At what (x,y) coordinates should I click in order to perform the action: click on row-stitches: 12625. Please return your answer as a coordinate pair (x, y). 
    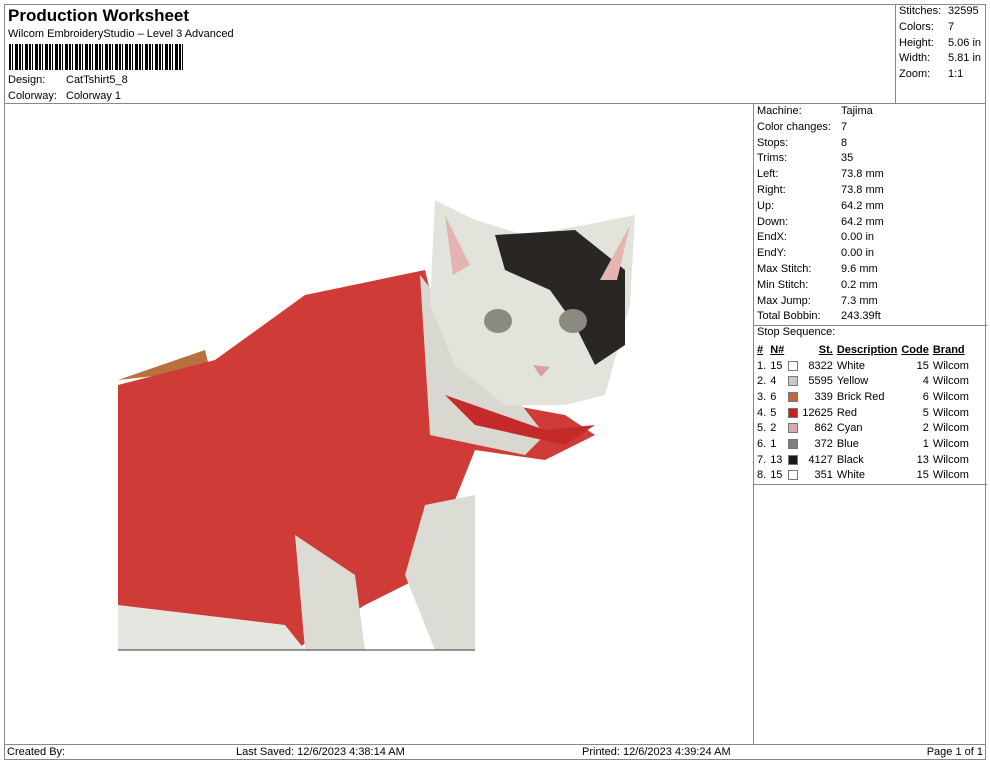
    Looking at the image, I should click on (817, 412).